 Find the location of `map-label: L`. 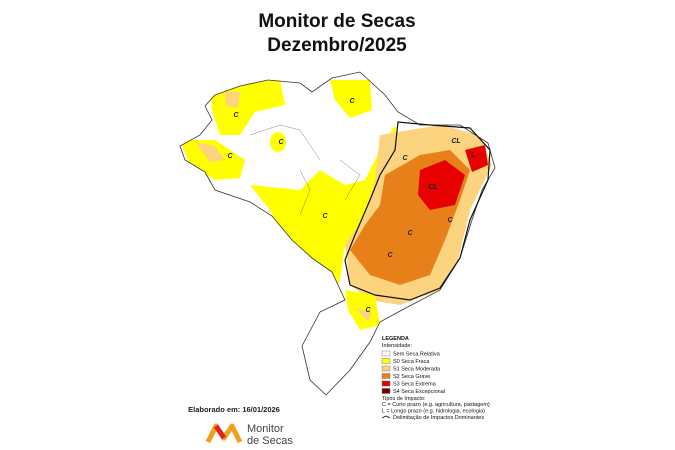

map-label: L is located at coordinates (473, 155).